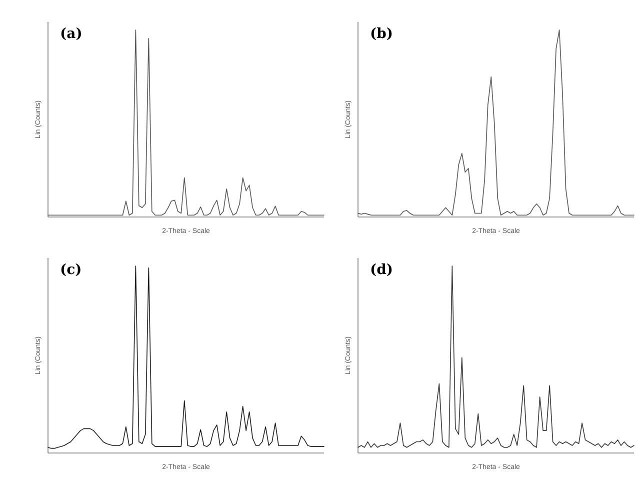 This screenshot has height=477, width=643. Describe the element at coordinates (71, 34) in the screenshot. I see `chart-title: (a)` at that location.